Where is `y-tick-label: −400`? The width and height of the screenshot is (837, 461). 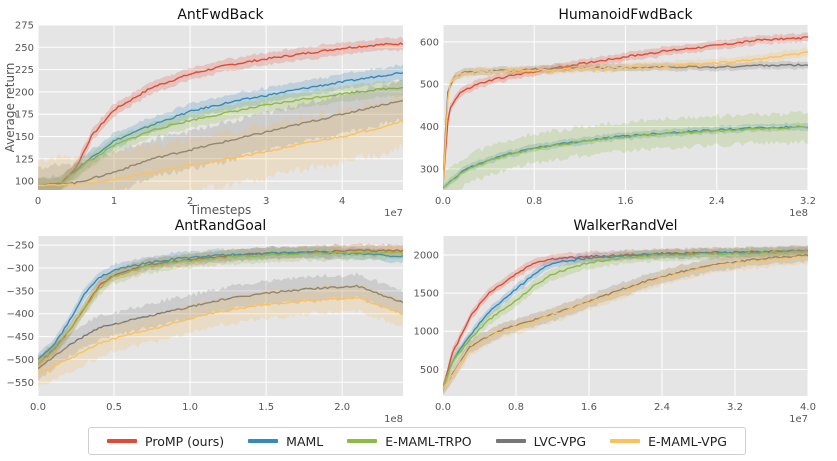 y-tick-label: −400 is located at coordinates (20, 314).